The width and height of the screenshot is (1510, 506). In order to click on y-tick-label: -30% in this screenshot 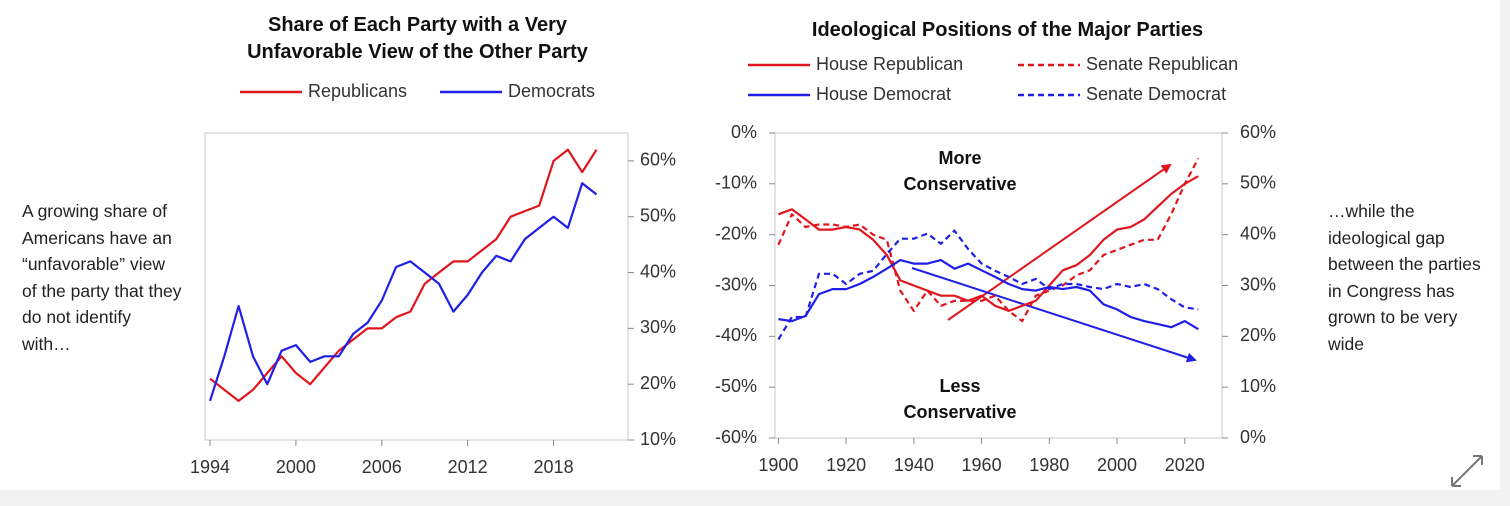, I will do `click(736, 284)`.